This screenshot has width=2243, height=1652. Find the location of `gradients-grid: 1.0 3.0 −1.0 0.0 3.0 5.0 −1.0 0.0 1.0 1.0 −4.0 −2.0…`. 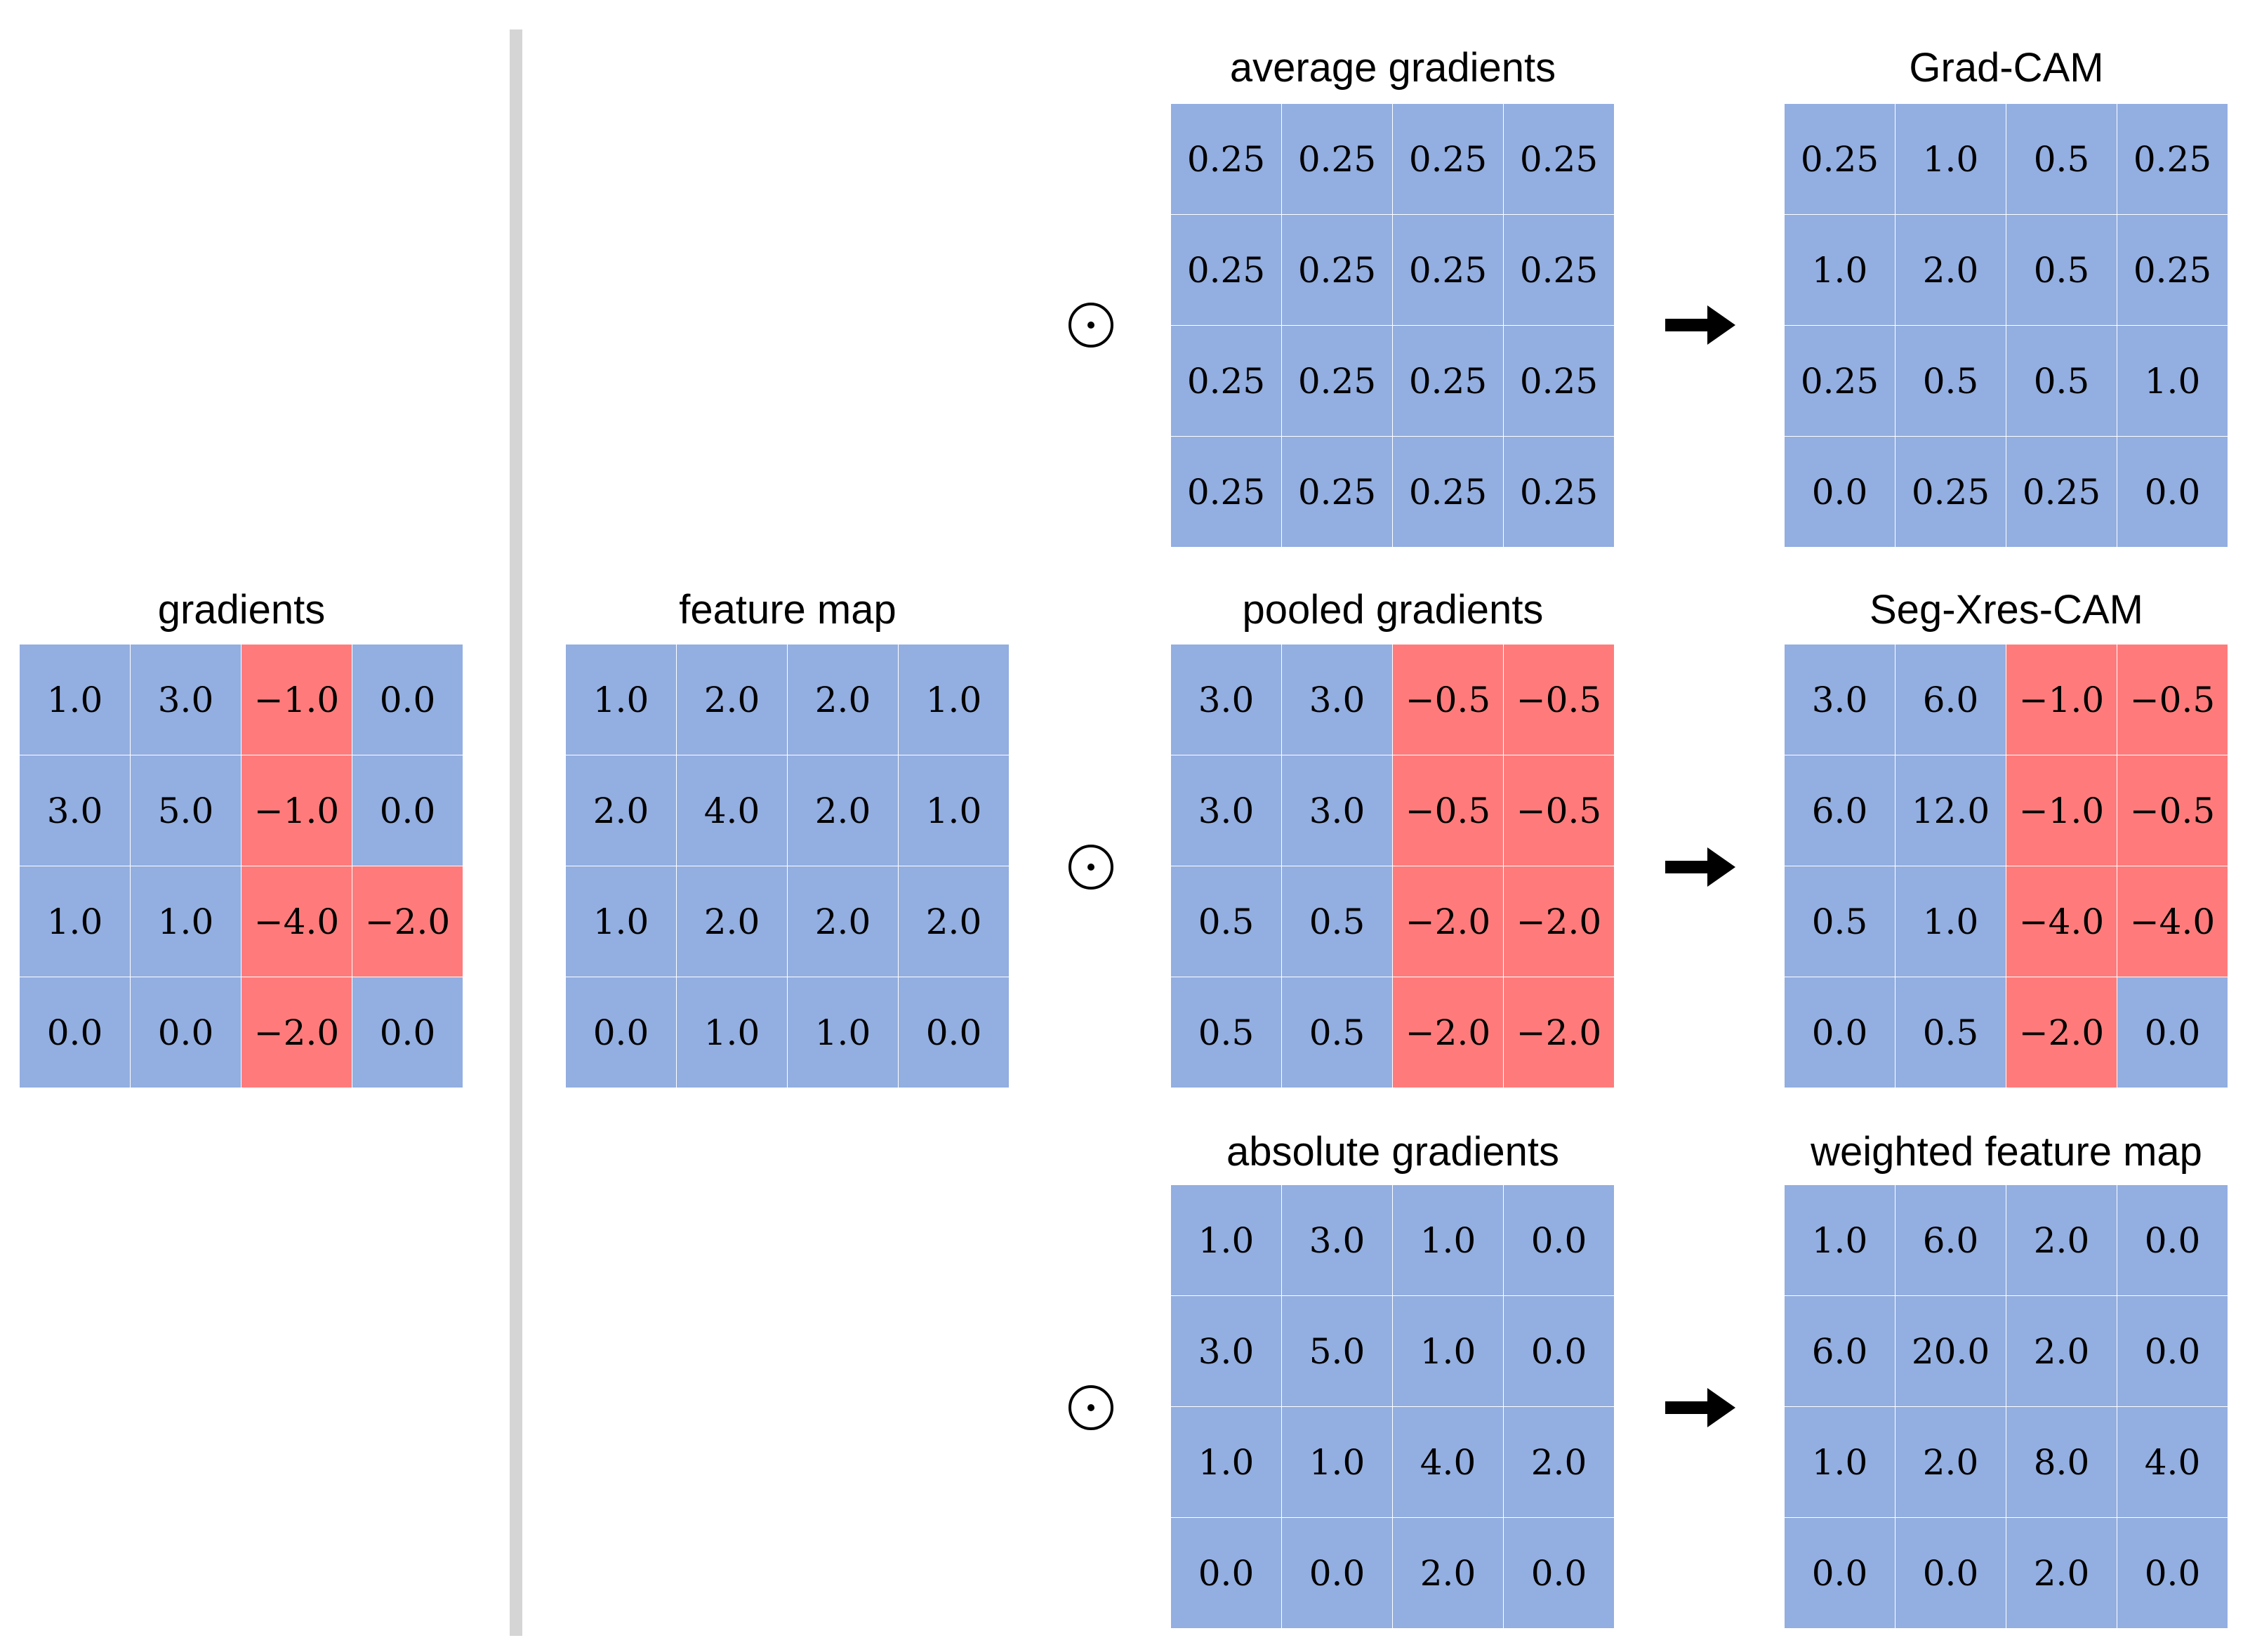

gradients-grid: 1.0 3.0 −1.0 0.0 3.0 5.0 −1.0 0.0 1.0 1.0 −4.0 −2.0… is located at coordinates (242, 866).